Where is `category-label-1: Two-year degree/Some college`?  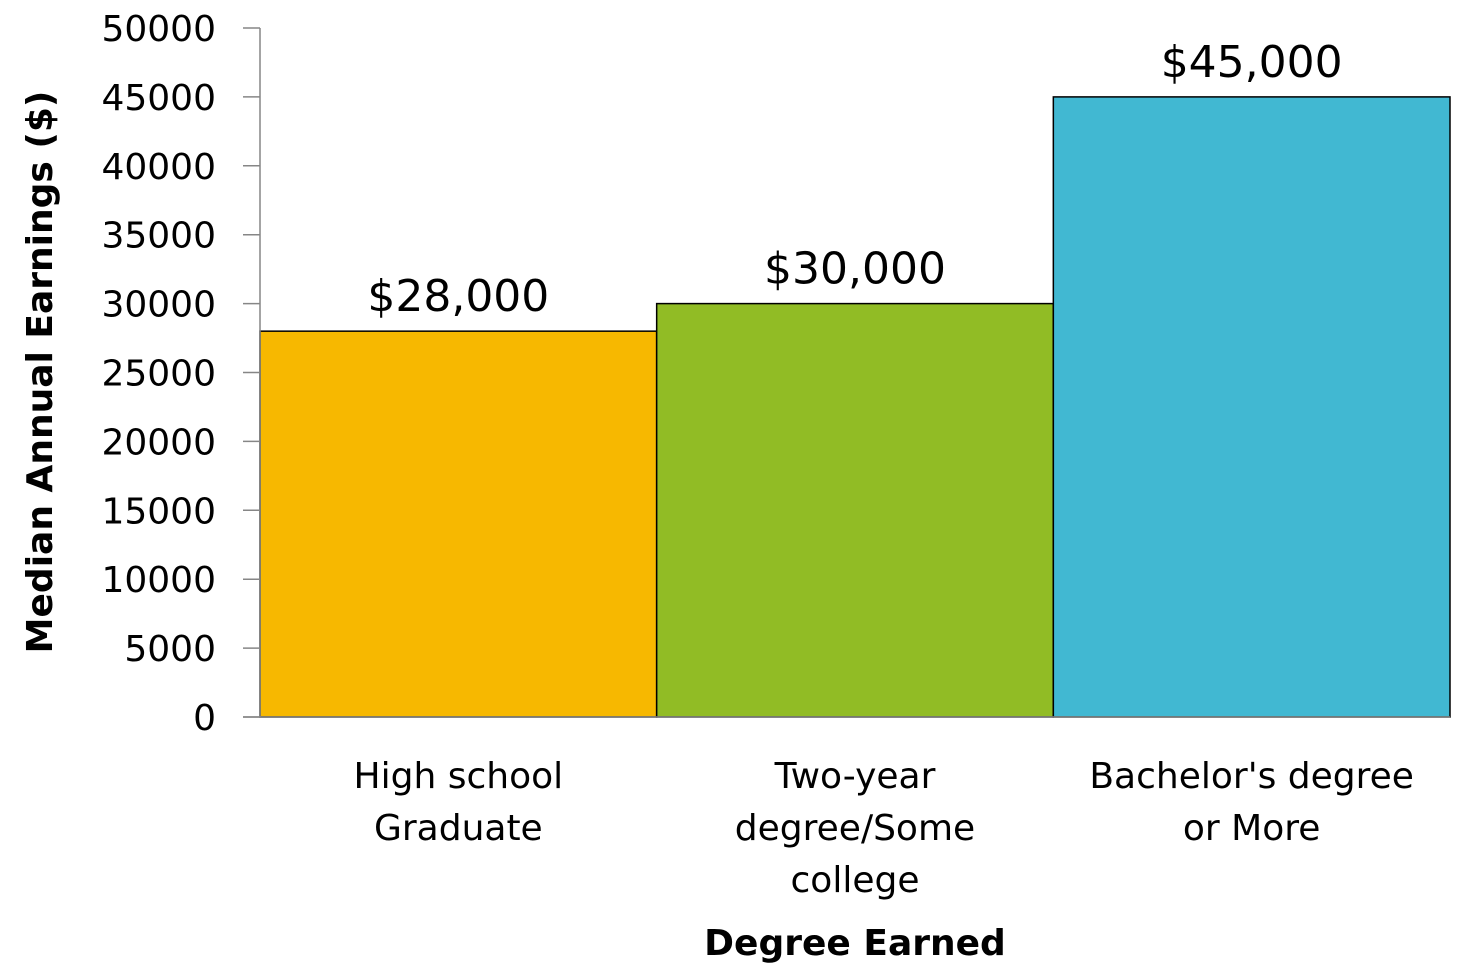 category-label-1: Two-year degree/Some college is located at coordinates (855, 828).